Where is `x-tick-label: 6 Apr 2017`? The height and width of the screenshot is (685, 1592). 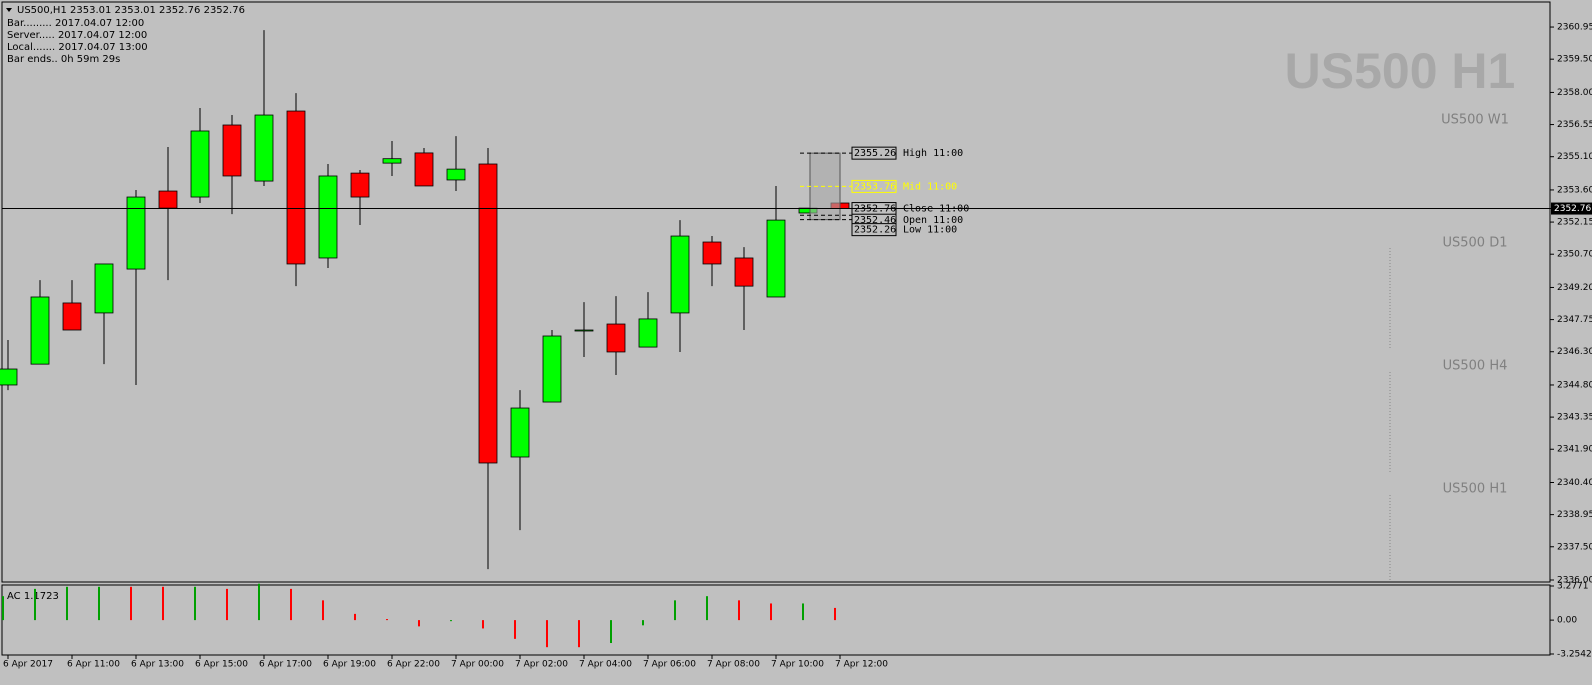 x-tick-label: 6 Apr 2017 is located at coordinates (28, 665).